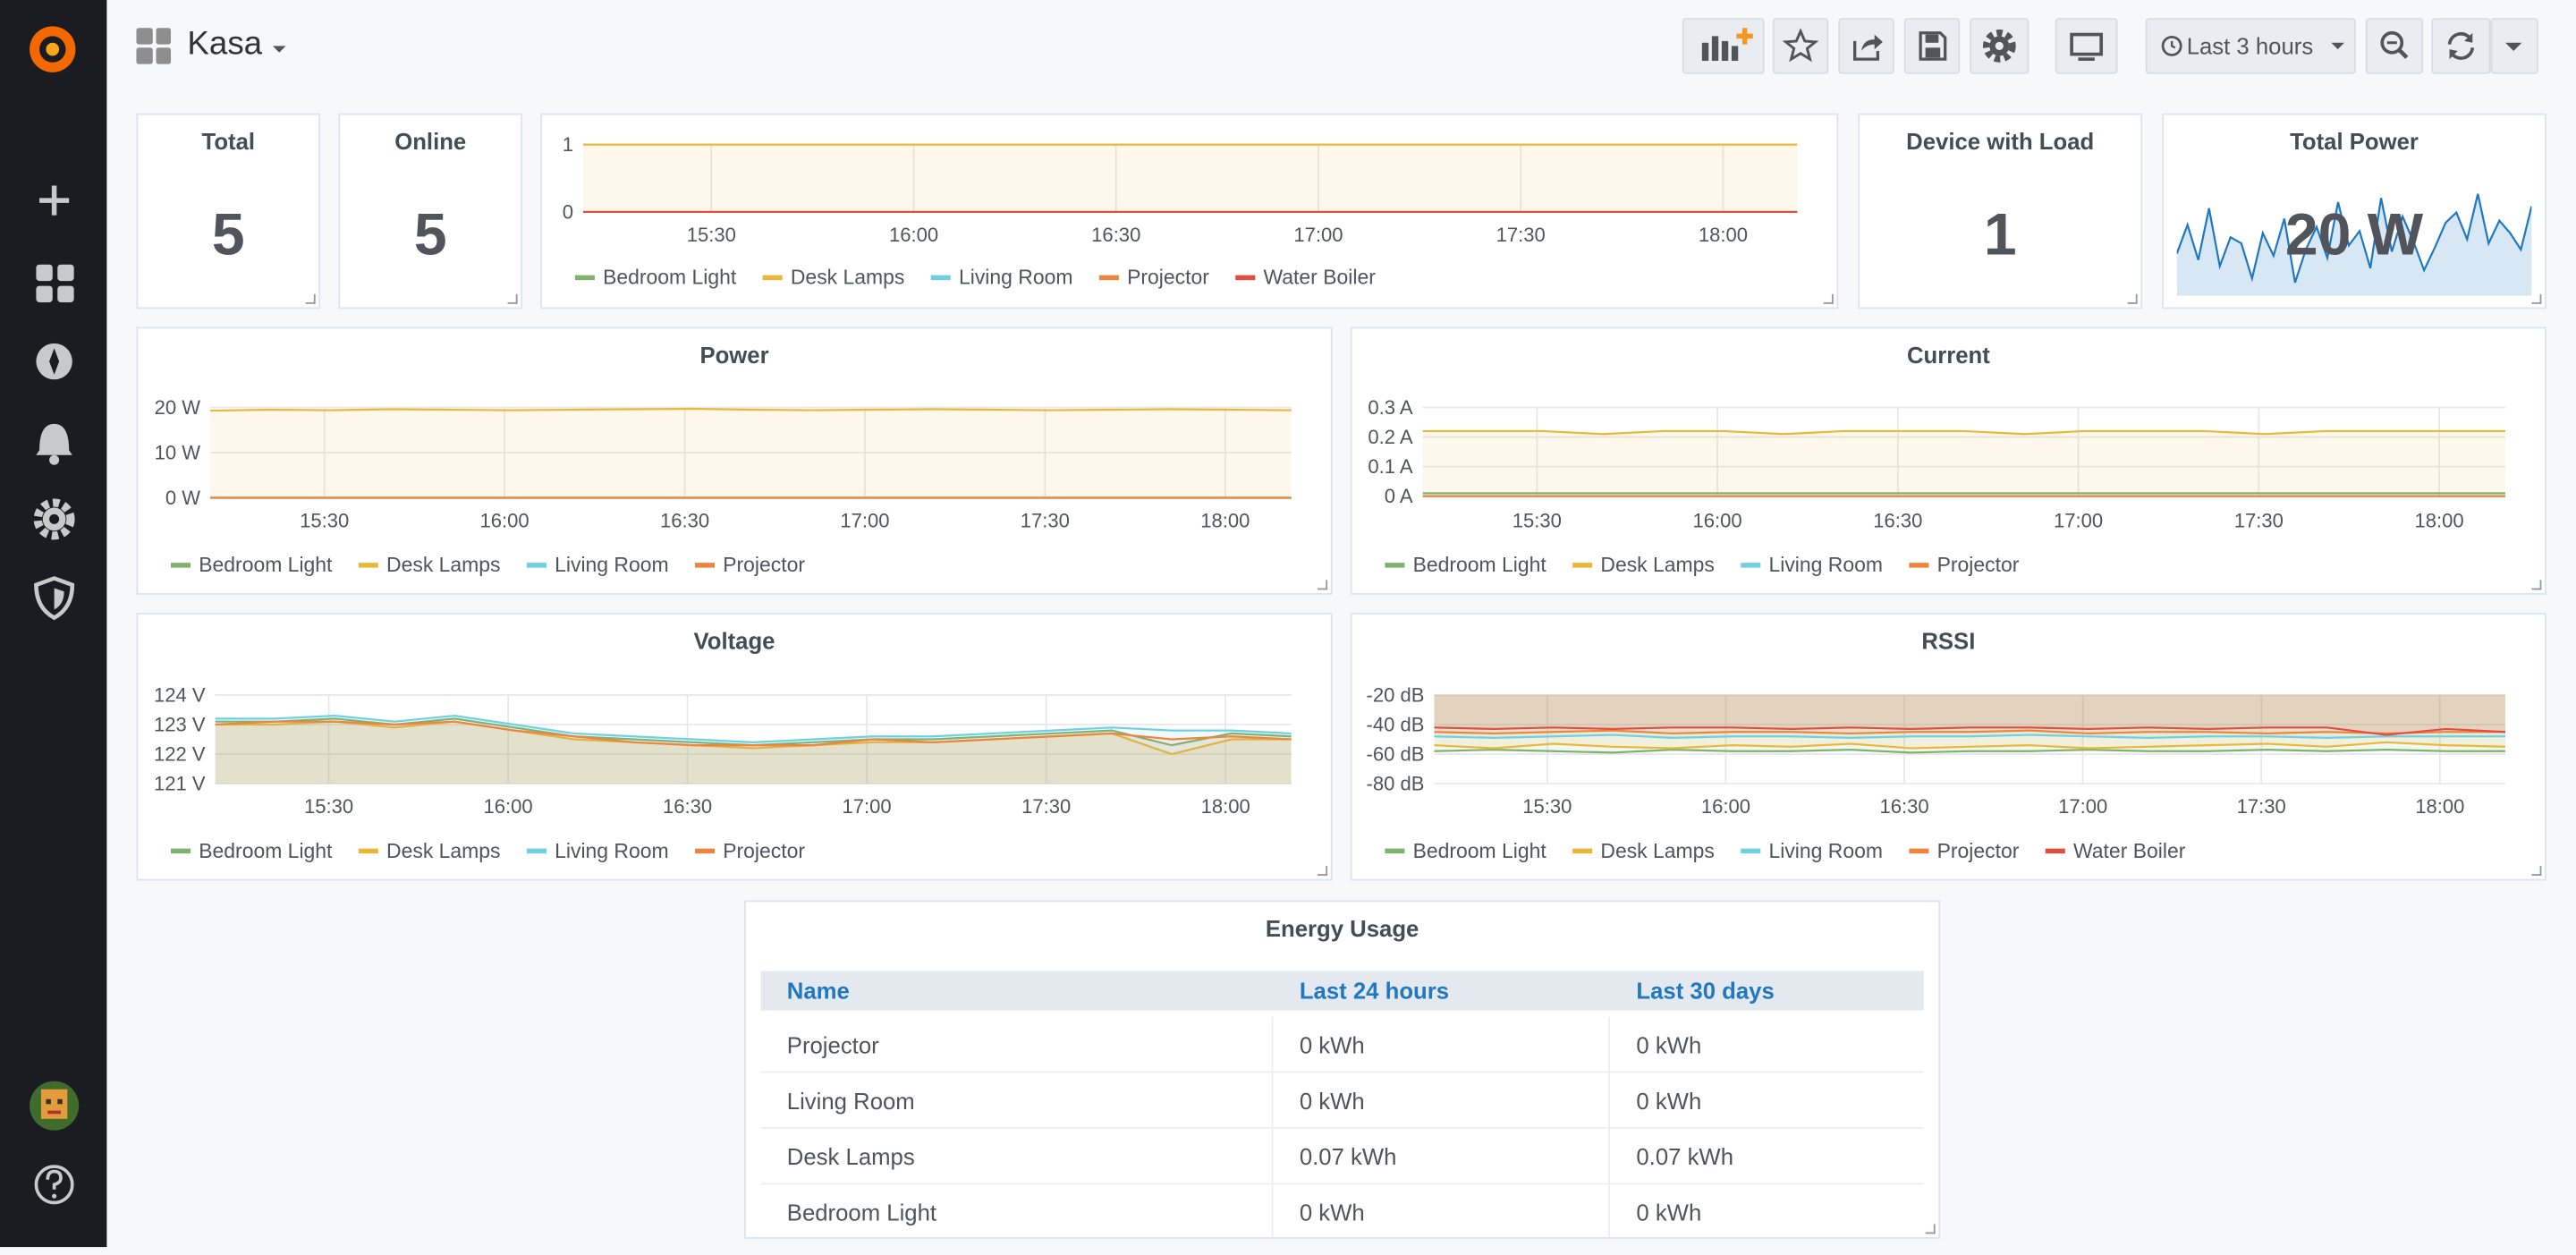 Image resolution: width=2576 pixels, height=1255 pixels. I want to click on y-tick-label: 122 V, so click(180, 753).